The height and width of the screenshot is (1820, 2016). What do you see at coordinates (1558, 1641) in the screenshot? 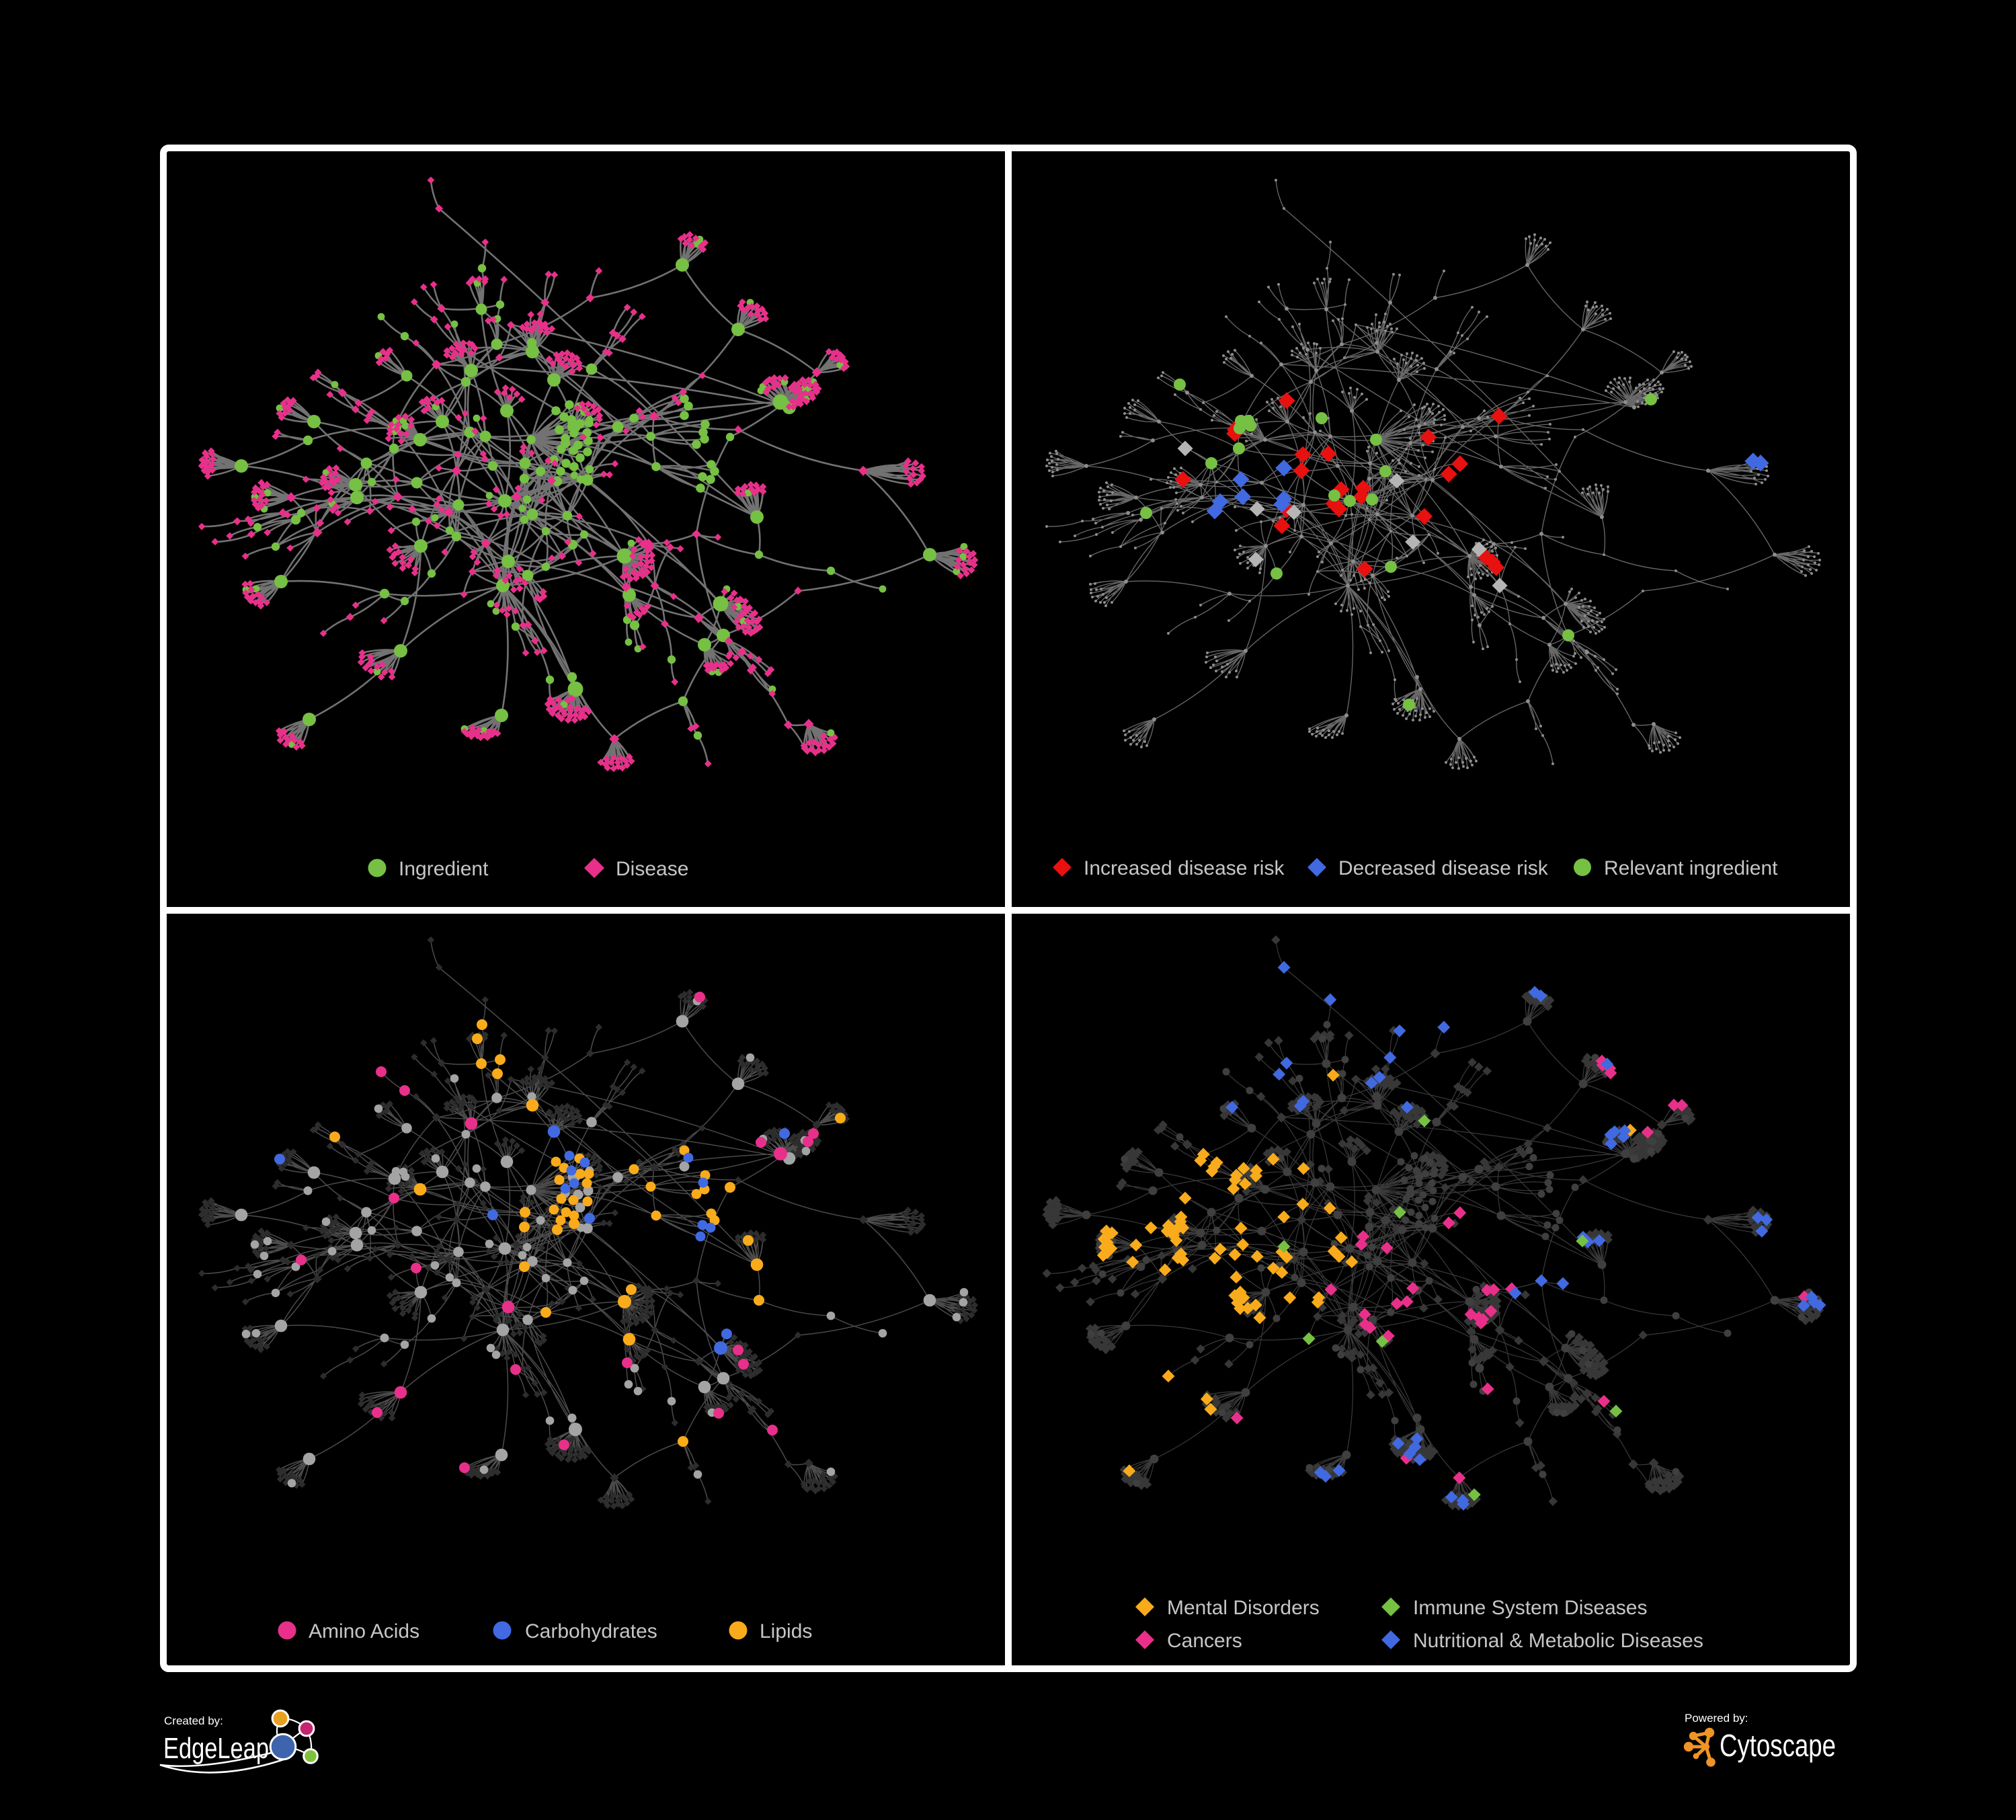
I see `svg-text:Nutritional & Metabolic Diseas: Nutritional & Metabolic Diseases` at bounding box center [1558, 1641].